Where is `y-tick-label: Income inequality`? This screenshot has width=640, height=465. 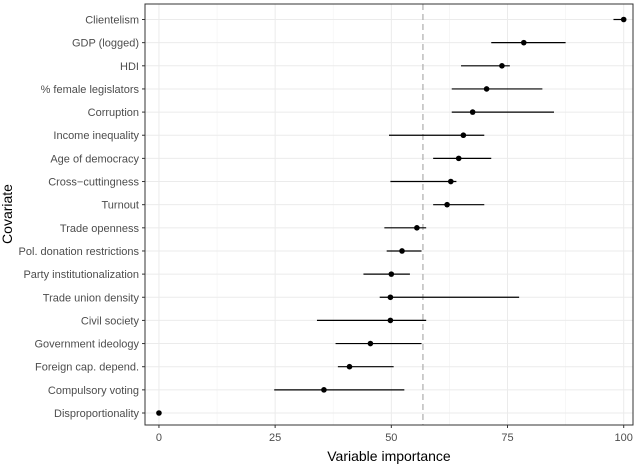 y-tick-label: Income inequality is located at coordinates (96, 136).